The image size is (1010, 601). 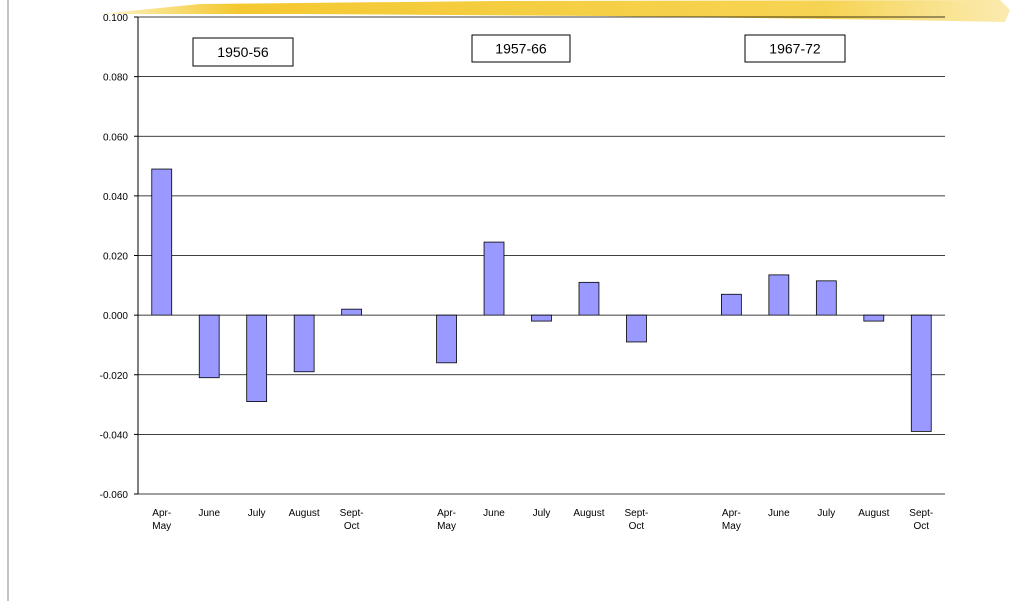 What do you see at coordinates (115, 18) in the screenshot?
I see `y-tick-label: 0.100` at bounding box center [115, 18].